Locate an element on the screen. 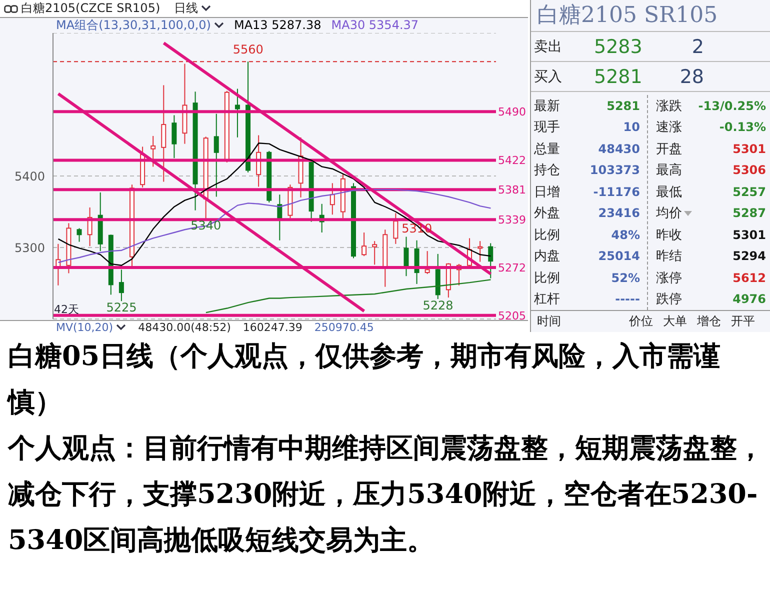 Image resolution: width=770 pixels, height=610 pixels. text: 昨结 is located at coordinates (669, 257).